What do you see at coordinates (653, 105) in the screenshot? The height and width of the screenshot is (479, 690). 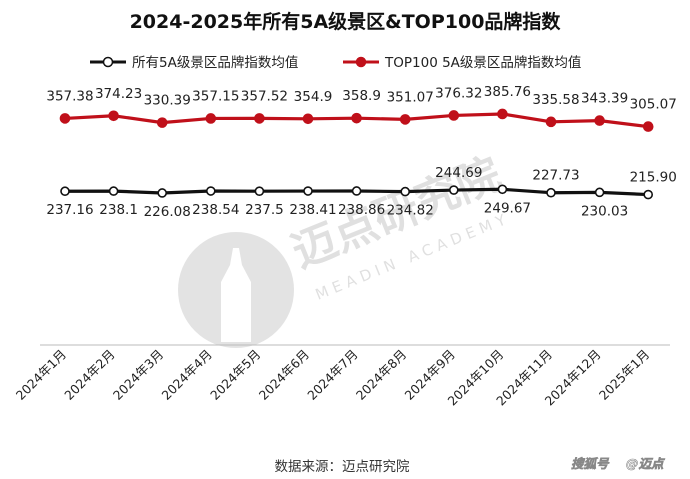 I see `data-label: 305.07` at bounding box center [653, 105].